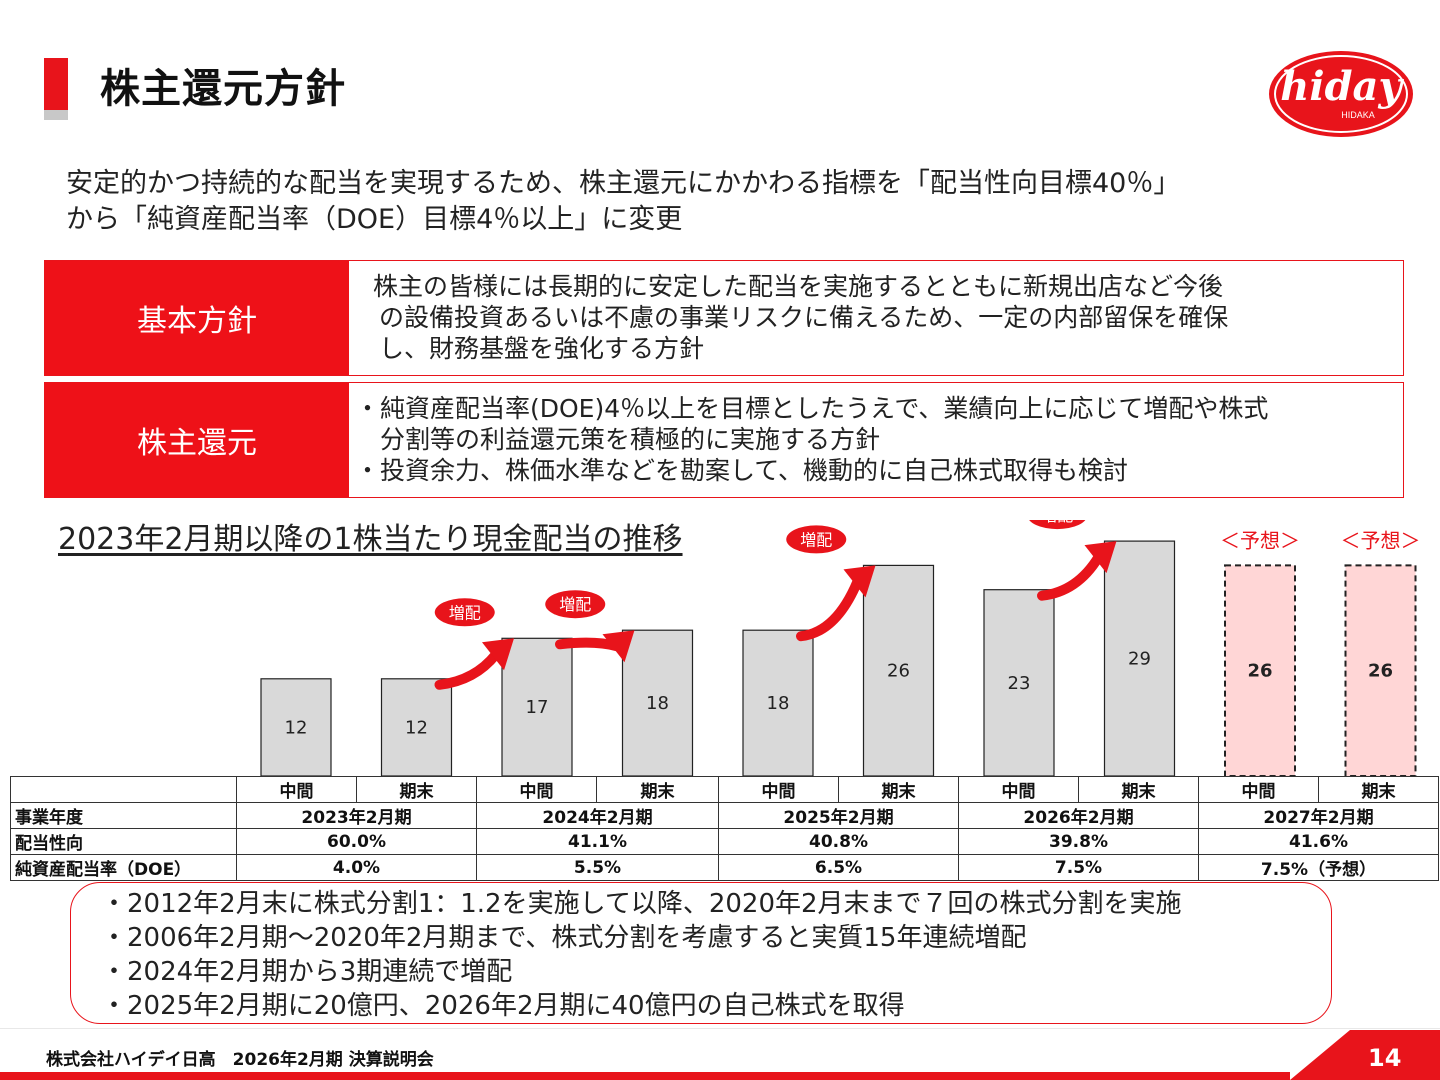 This screenshot has height=1080, width=1440. I want to click on shareholder-return-label: 株主還元, so click(197, 440).